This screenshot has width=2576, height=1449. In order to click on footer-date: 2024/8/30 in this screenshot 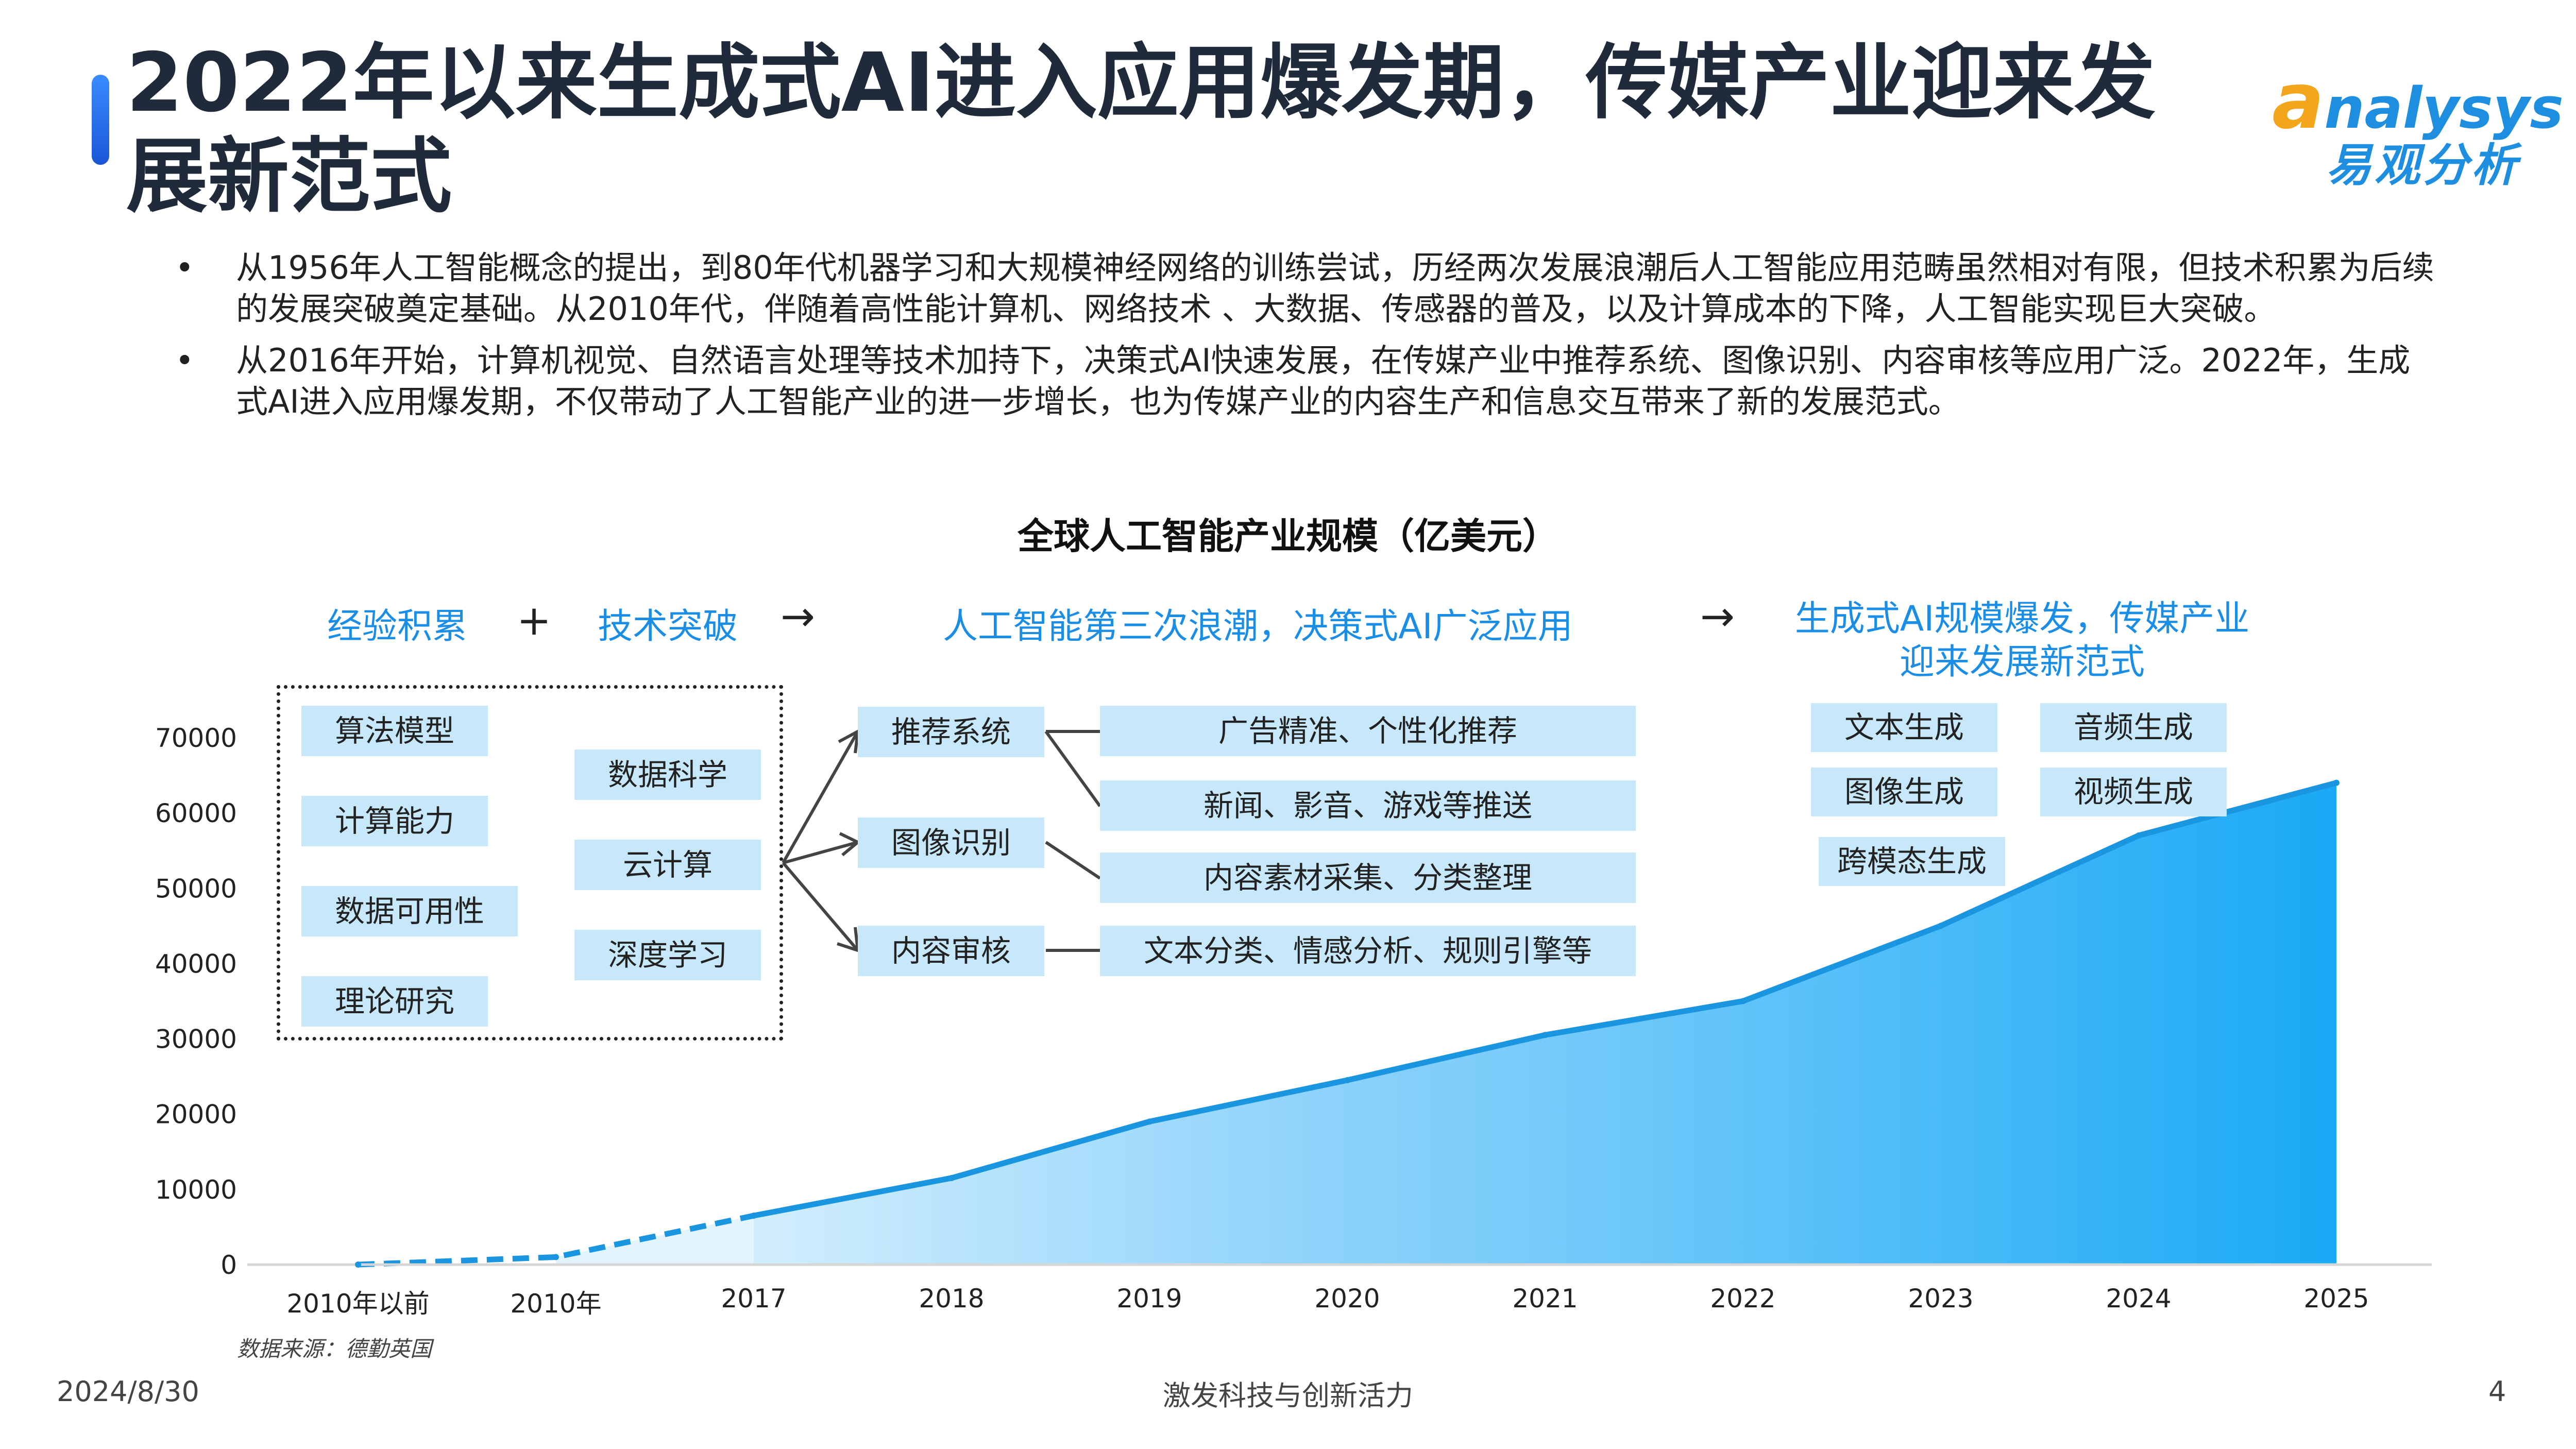, I will do `click(128, 1392)`.